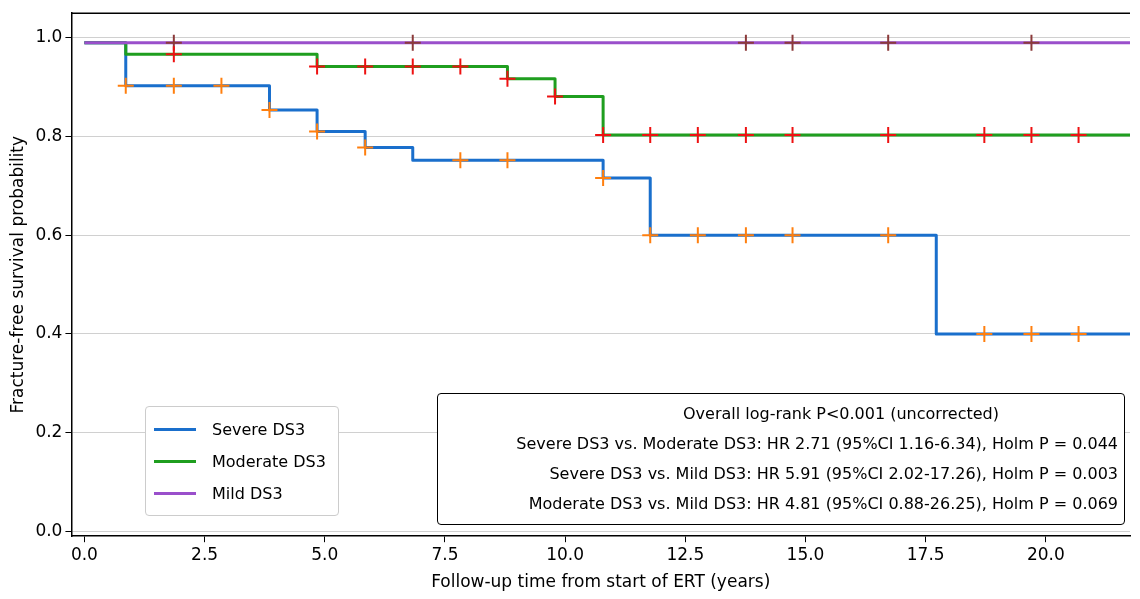 The image size is (1140, 599). I want to click on y-tick-label: 0.6, so click(49, 233).